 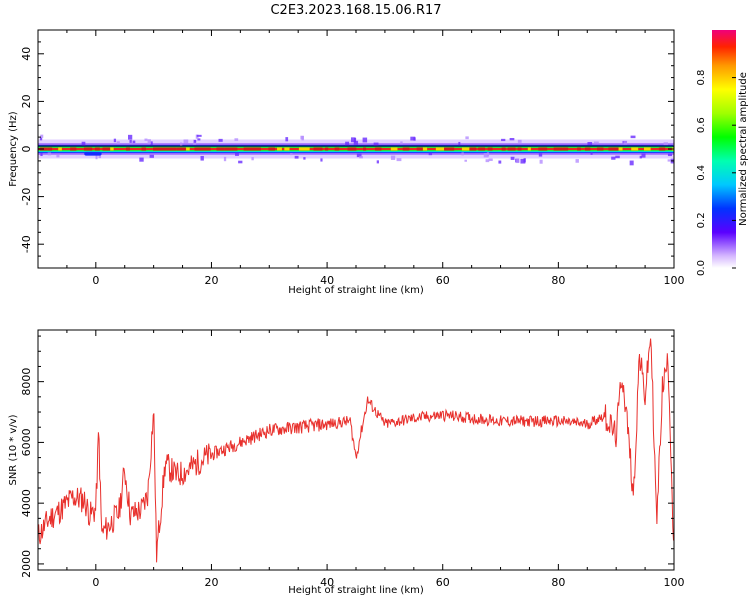 What do you see at coordinates (743, 149) in the screenshot?
I see `colorbar-label: Normalized spectral amplitude` at bounding box center [743, 149].